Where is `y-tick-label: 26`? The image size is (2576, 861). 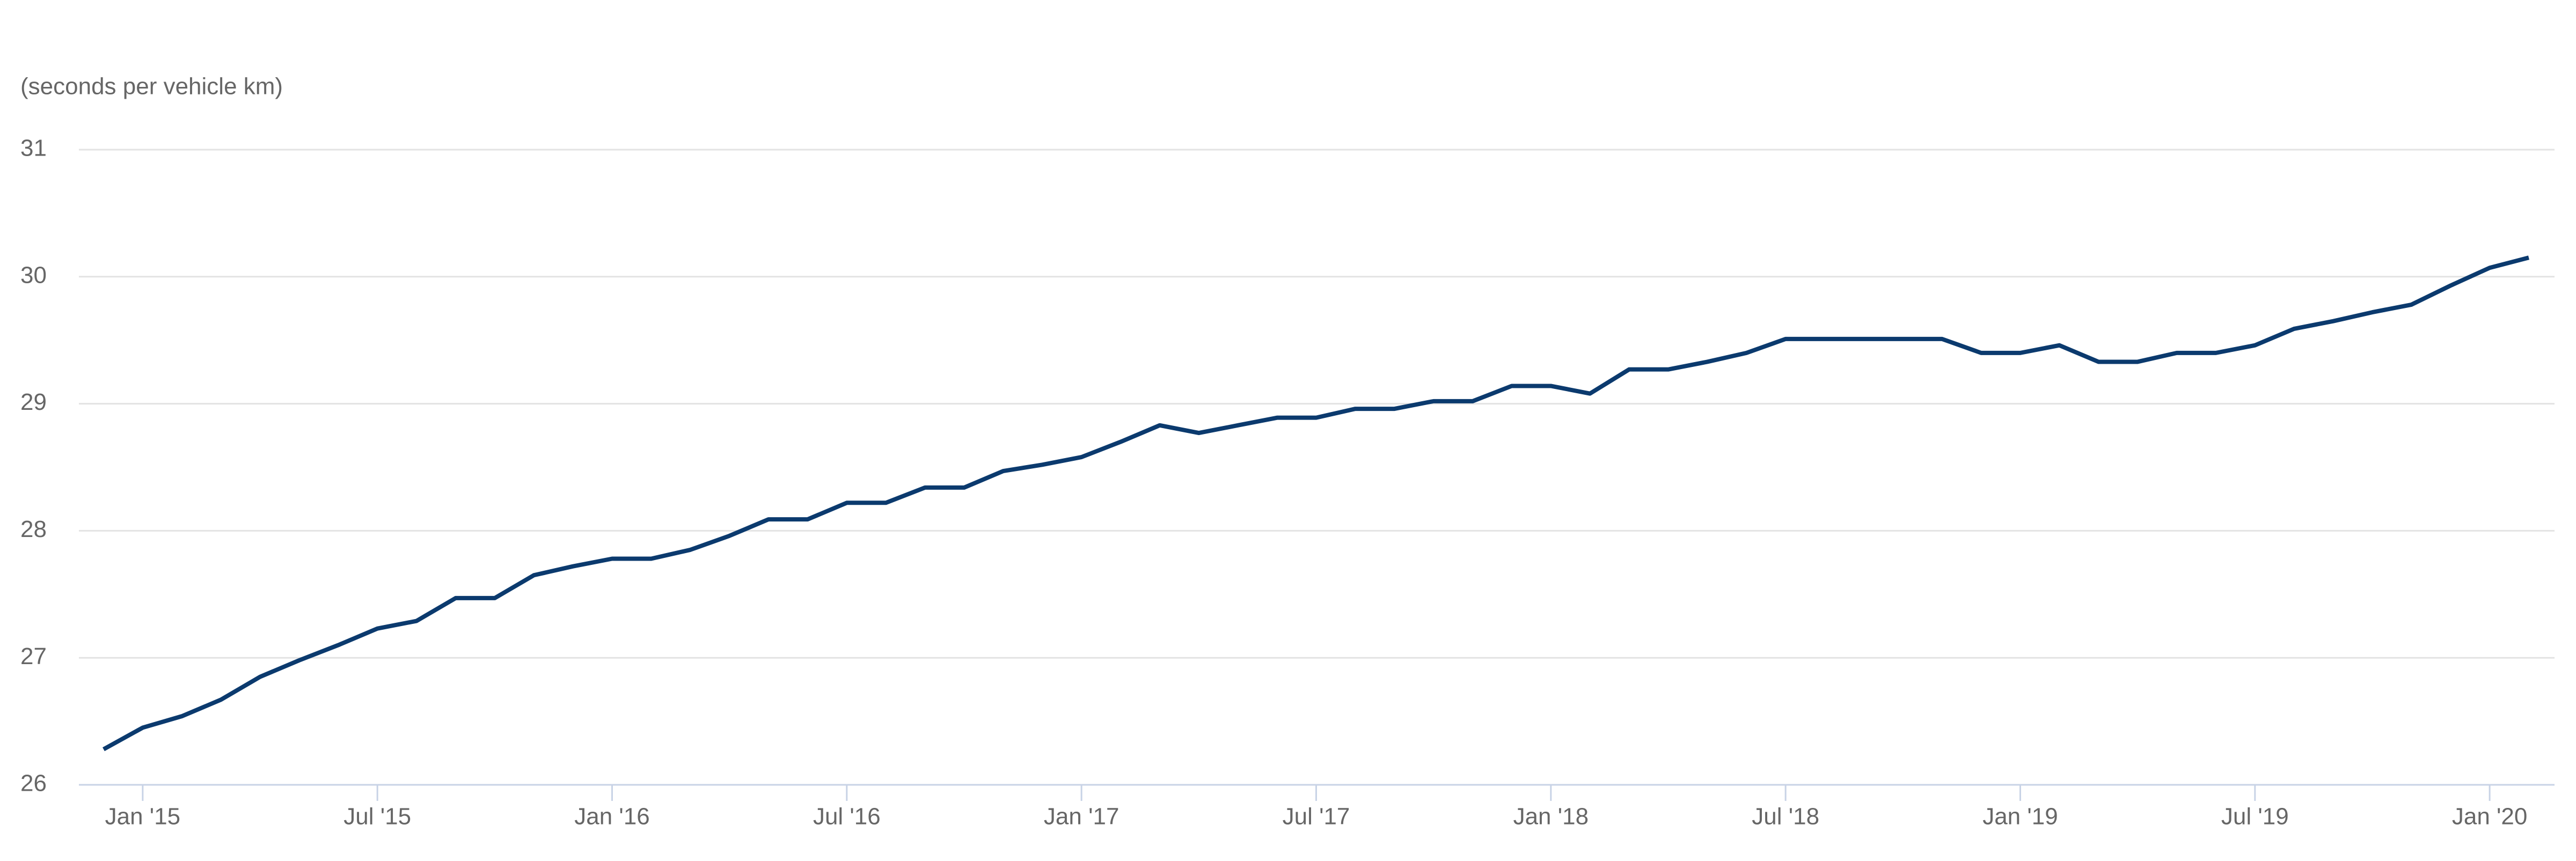
y-tick-label: 26 is located at coordinates (33, 783).